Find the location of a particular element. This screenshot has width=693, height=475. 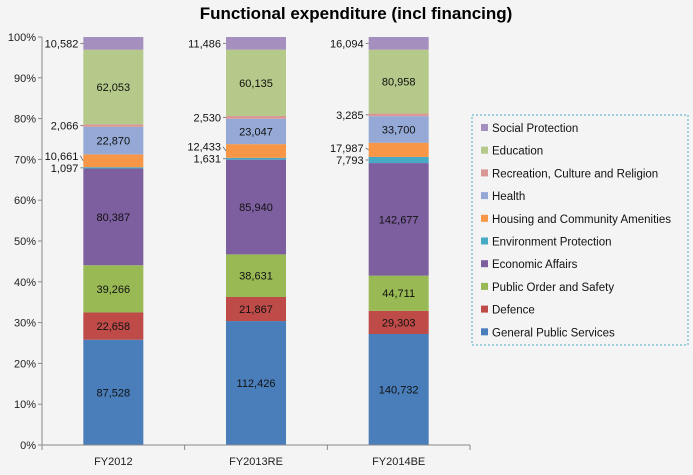

y-tick-label: 30% is located at coordinates (25, 324).